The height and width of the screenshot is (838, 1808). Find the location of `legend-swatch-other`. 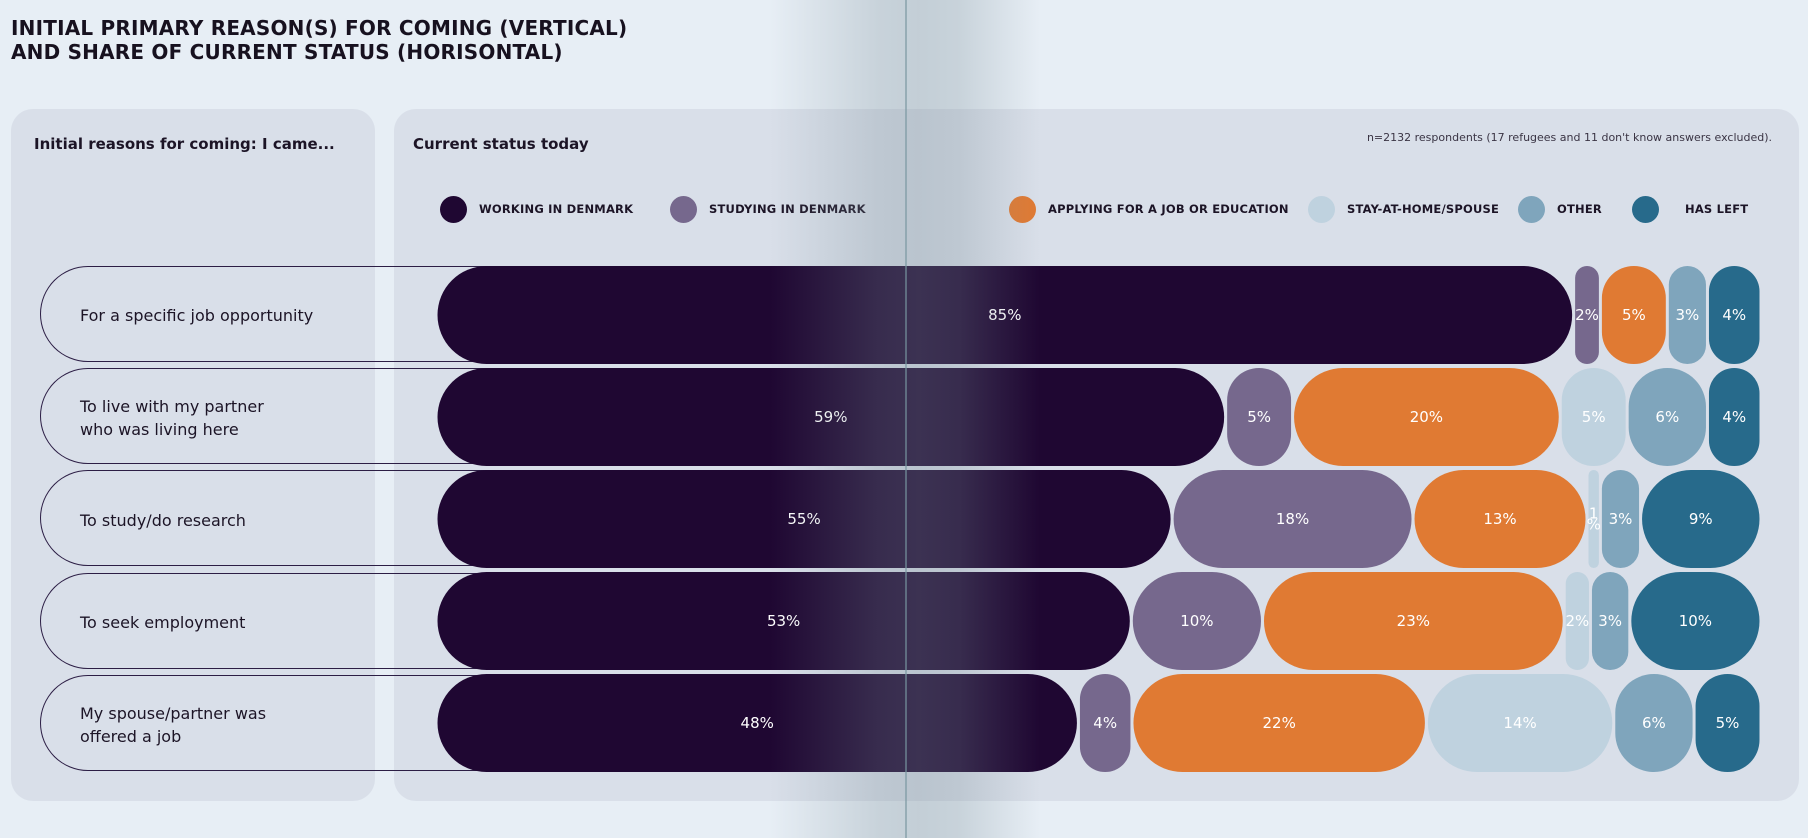

legend-swatch-other is located at coordinates (1531, 209).